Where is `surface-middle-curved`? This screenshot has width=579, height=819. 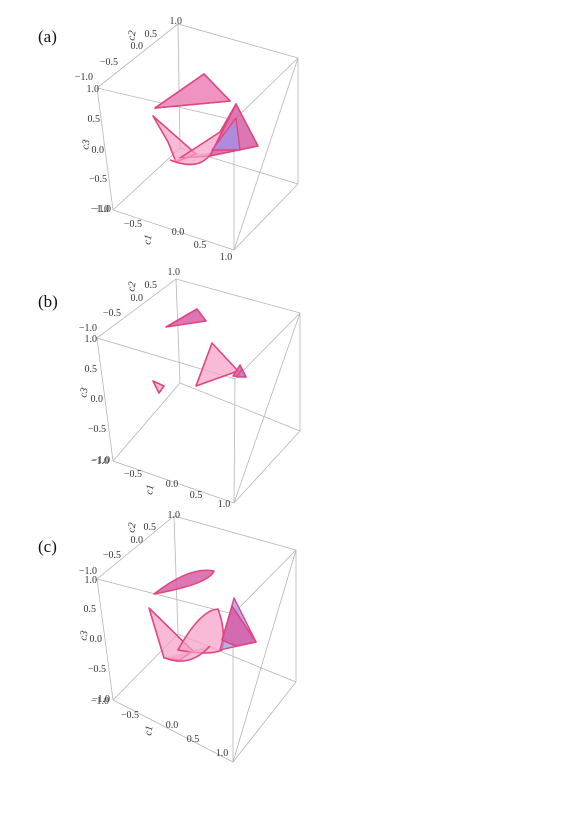 surface-middle-curved is located at coordinates (201, 631).